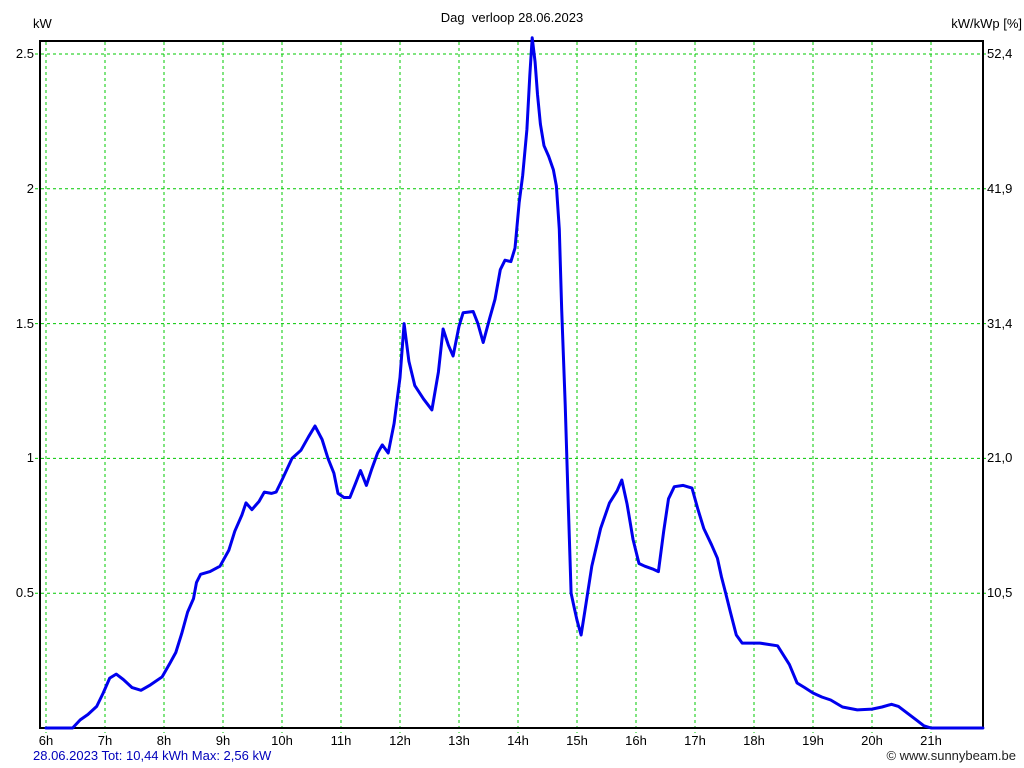 This screenshot has height=768, width=1024. What do you see at coordinates (754, 740) in the screenshot?
I see `x-tick-label: 18h` at bounding box center [754, 740].